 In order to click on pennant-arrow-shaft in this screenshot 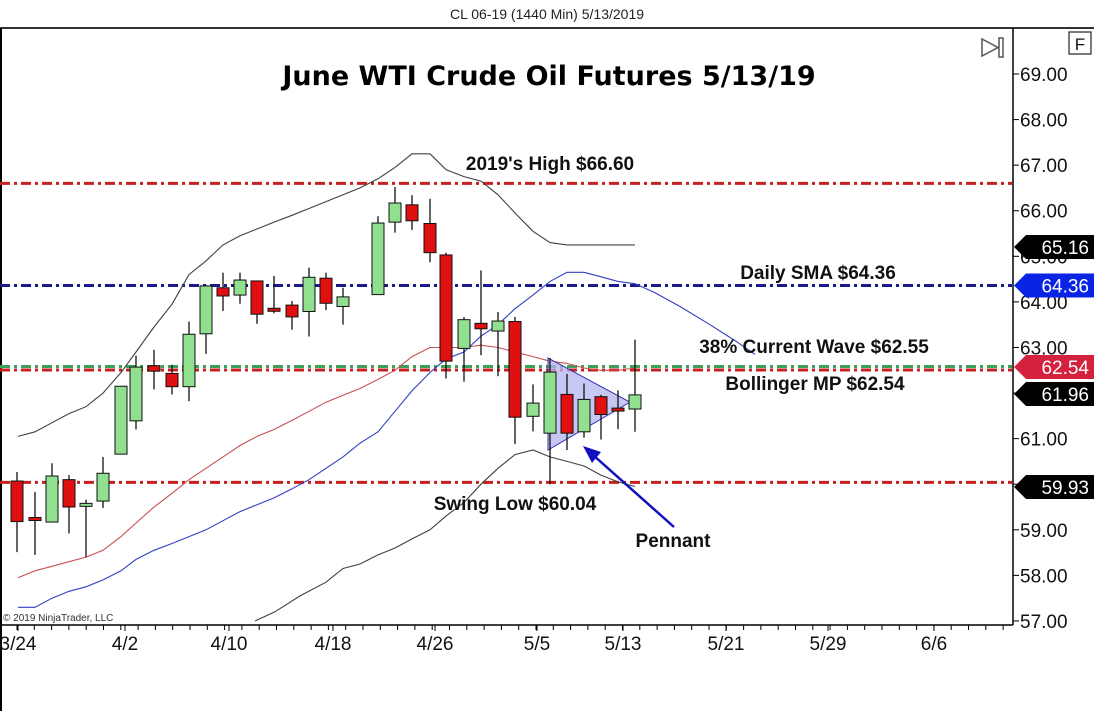, I will do `click(633, 491)`.